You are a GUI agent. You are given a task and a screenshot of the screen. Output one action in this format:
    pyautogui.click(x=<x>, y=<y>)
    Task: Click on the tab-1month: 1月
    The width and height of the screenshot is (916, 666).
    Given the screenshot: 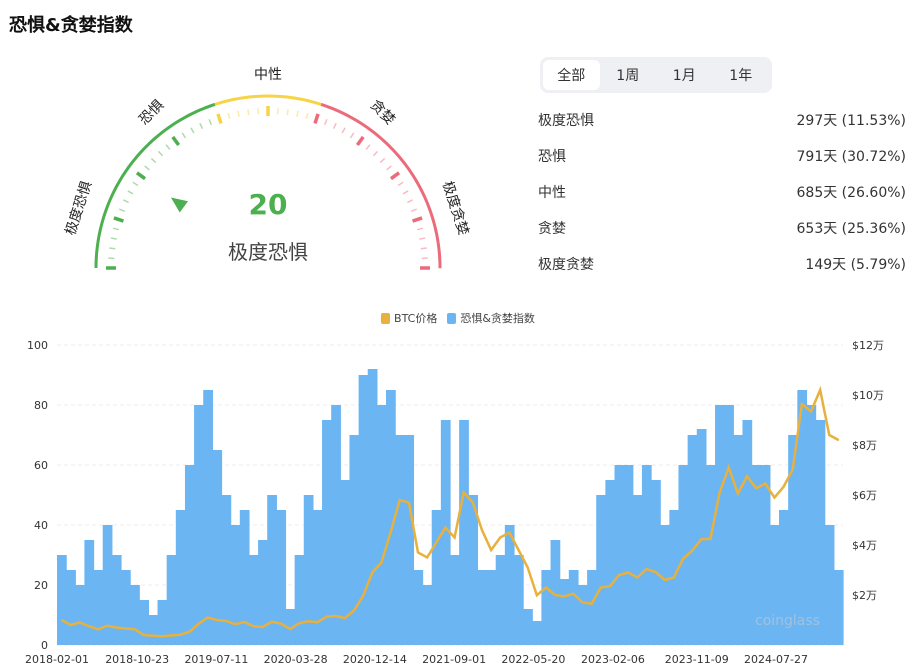 What is the action you would take?
    pyautogui.click(x=684, y=76)
    